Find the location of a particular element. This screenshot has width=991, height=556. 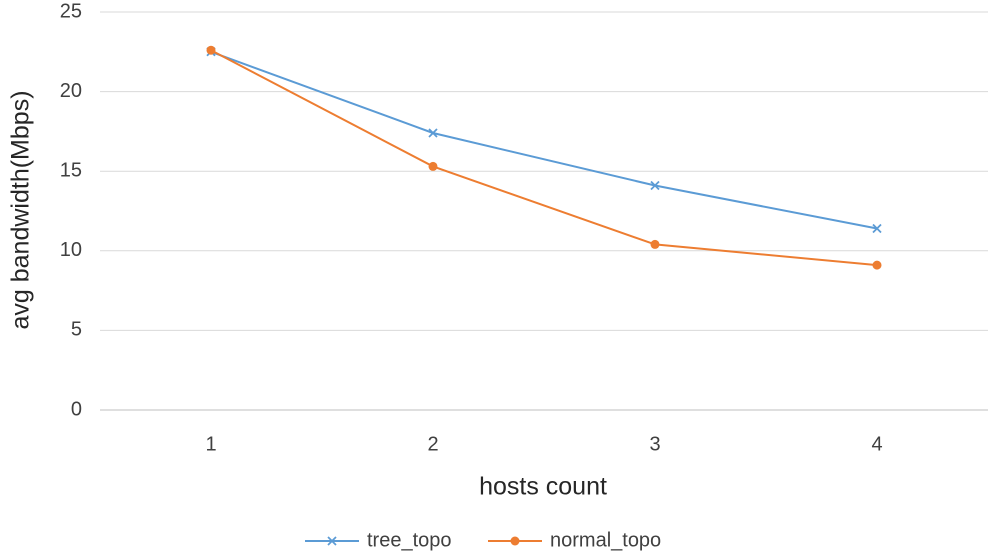

y-tick-label: 25 is located at coordinates (71, 11).